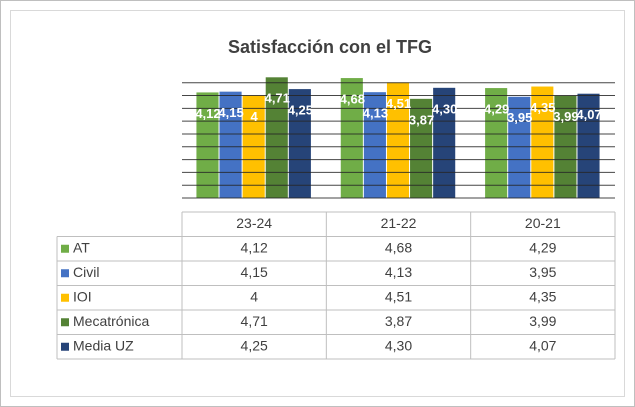 The image size is (635, 407). I want to click on data-label: 4,68, so click(352, 99).